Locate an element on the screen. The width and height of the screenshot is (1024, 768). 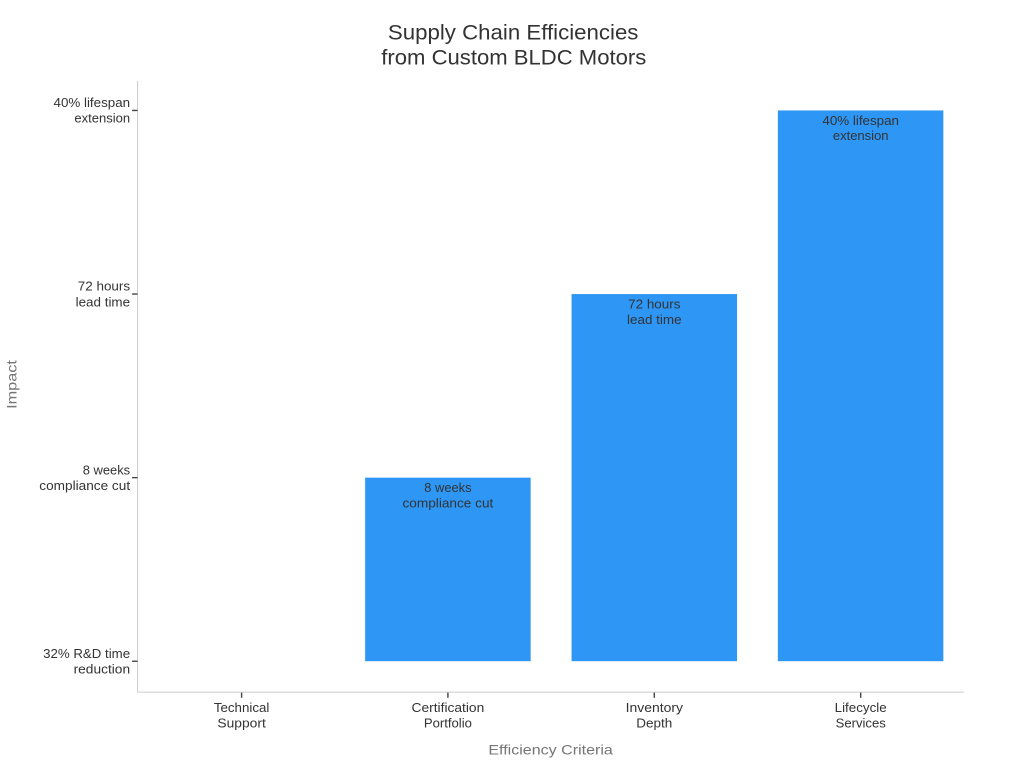
svg-text: Inventory is located at coordinates (655, 708).